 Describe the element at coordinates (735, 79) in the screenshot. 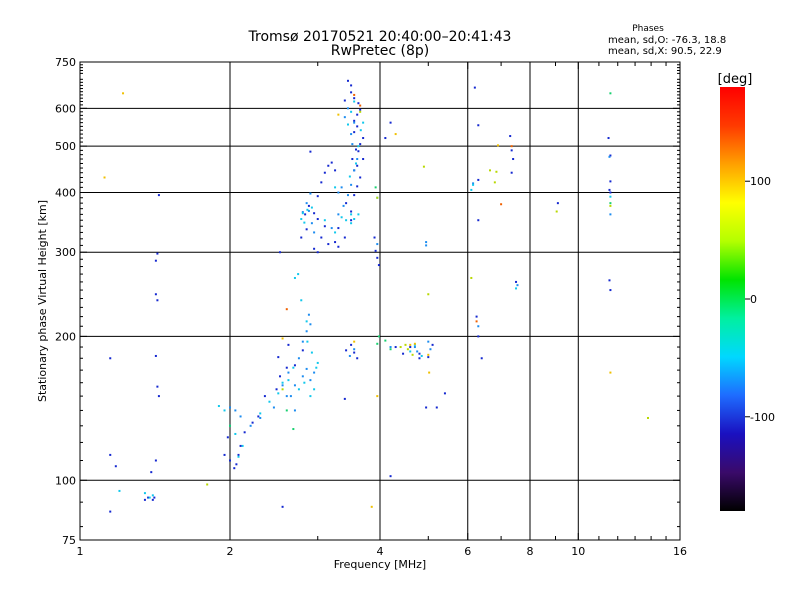

I see `colorbar-label: [deg]` at that location.